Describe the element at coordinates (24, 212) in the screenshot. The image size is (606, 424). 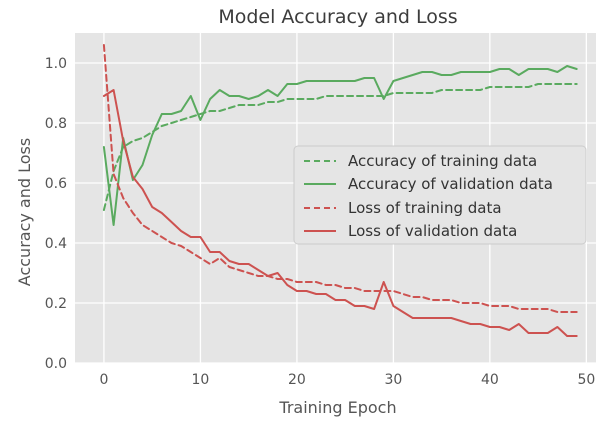
I see `y-axis-label: Accuracy and Loss` at that location.